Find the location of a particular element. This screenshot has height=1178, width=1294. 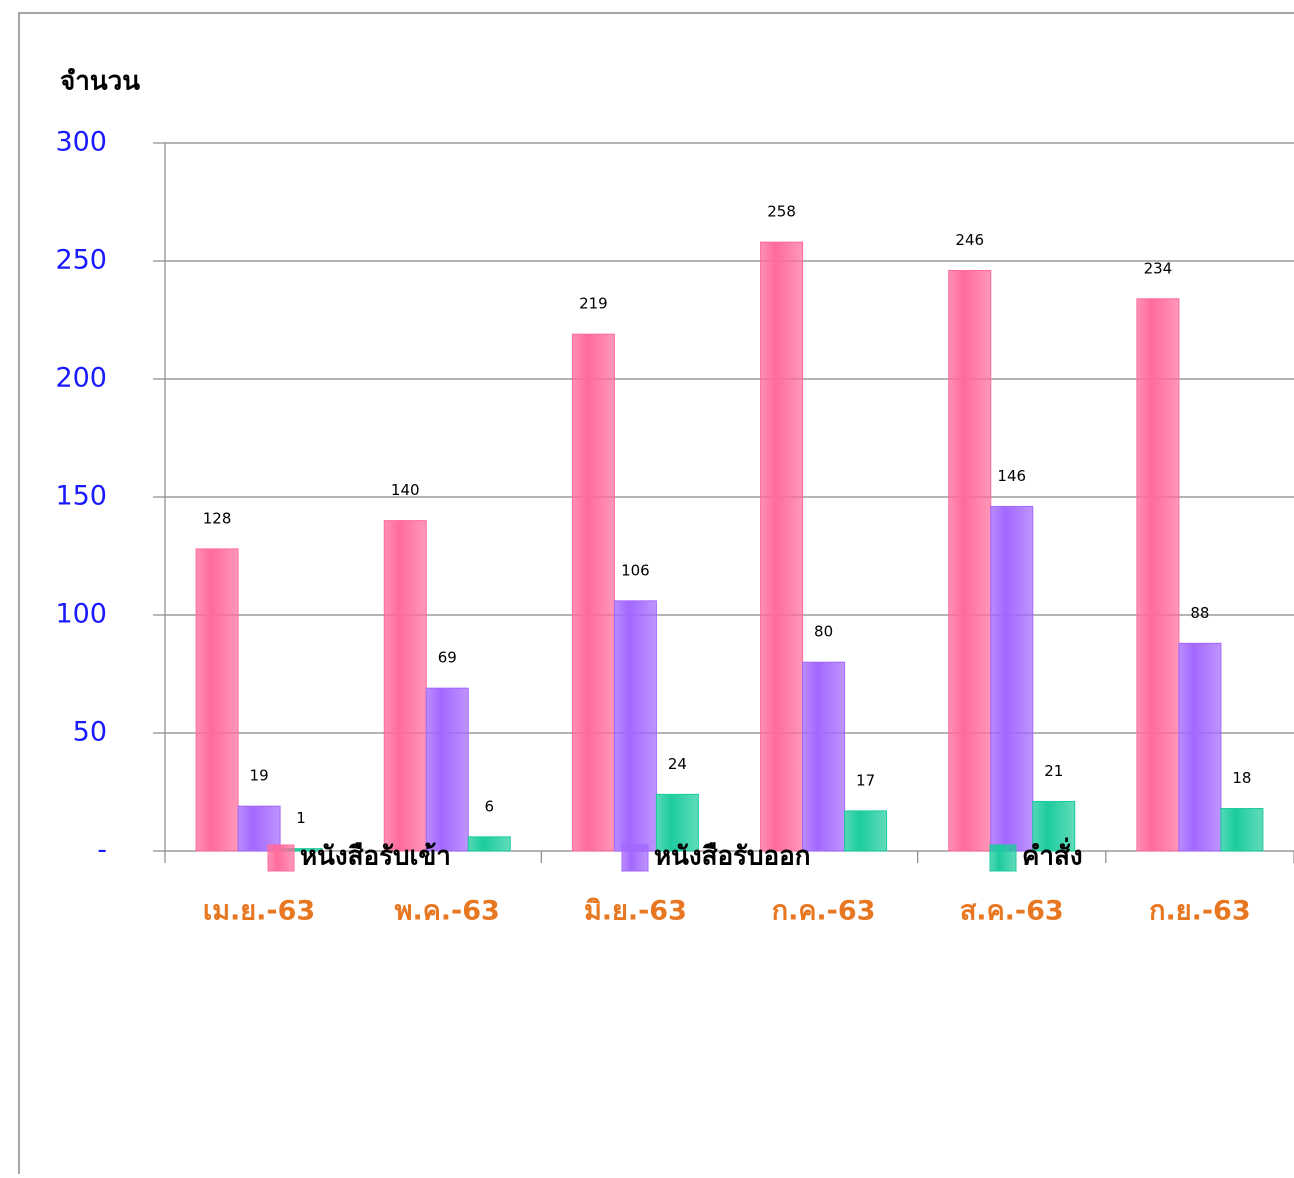

value-label: 258 is located at coordinates (781, 212).